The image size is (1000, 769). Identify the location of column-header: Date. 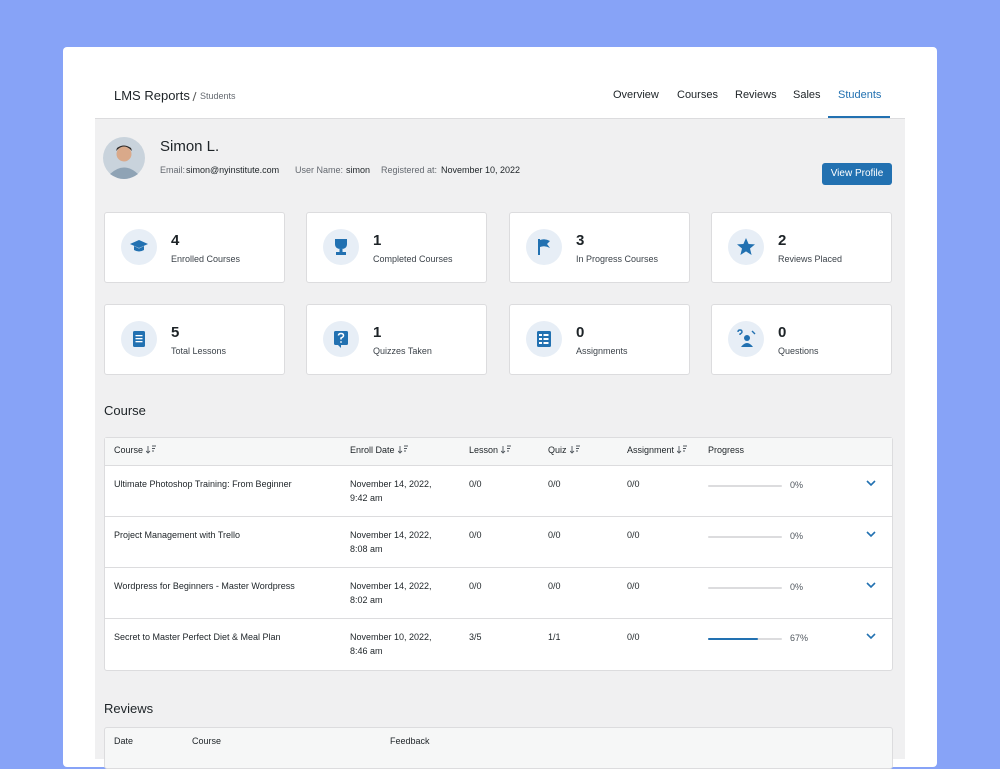
(124, 741).